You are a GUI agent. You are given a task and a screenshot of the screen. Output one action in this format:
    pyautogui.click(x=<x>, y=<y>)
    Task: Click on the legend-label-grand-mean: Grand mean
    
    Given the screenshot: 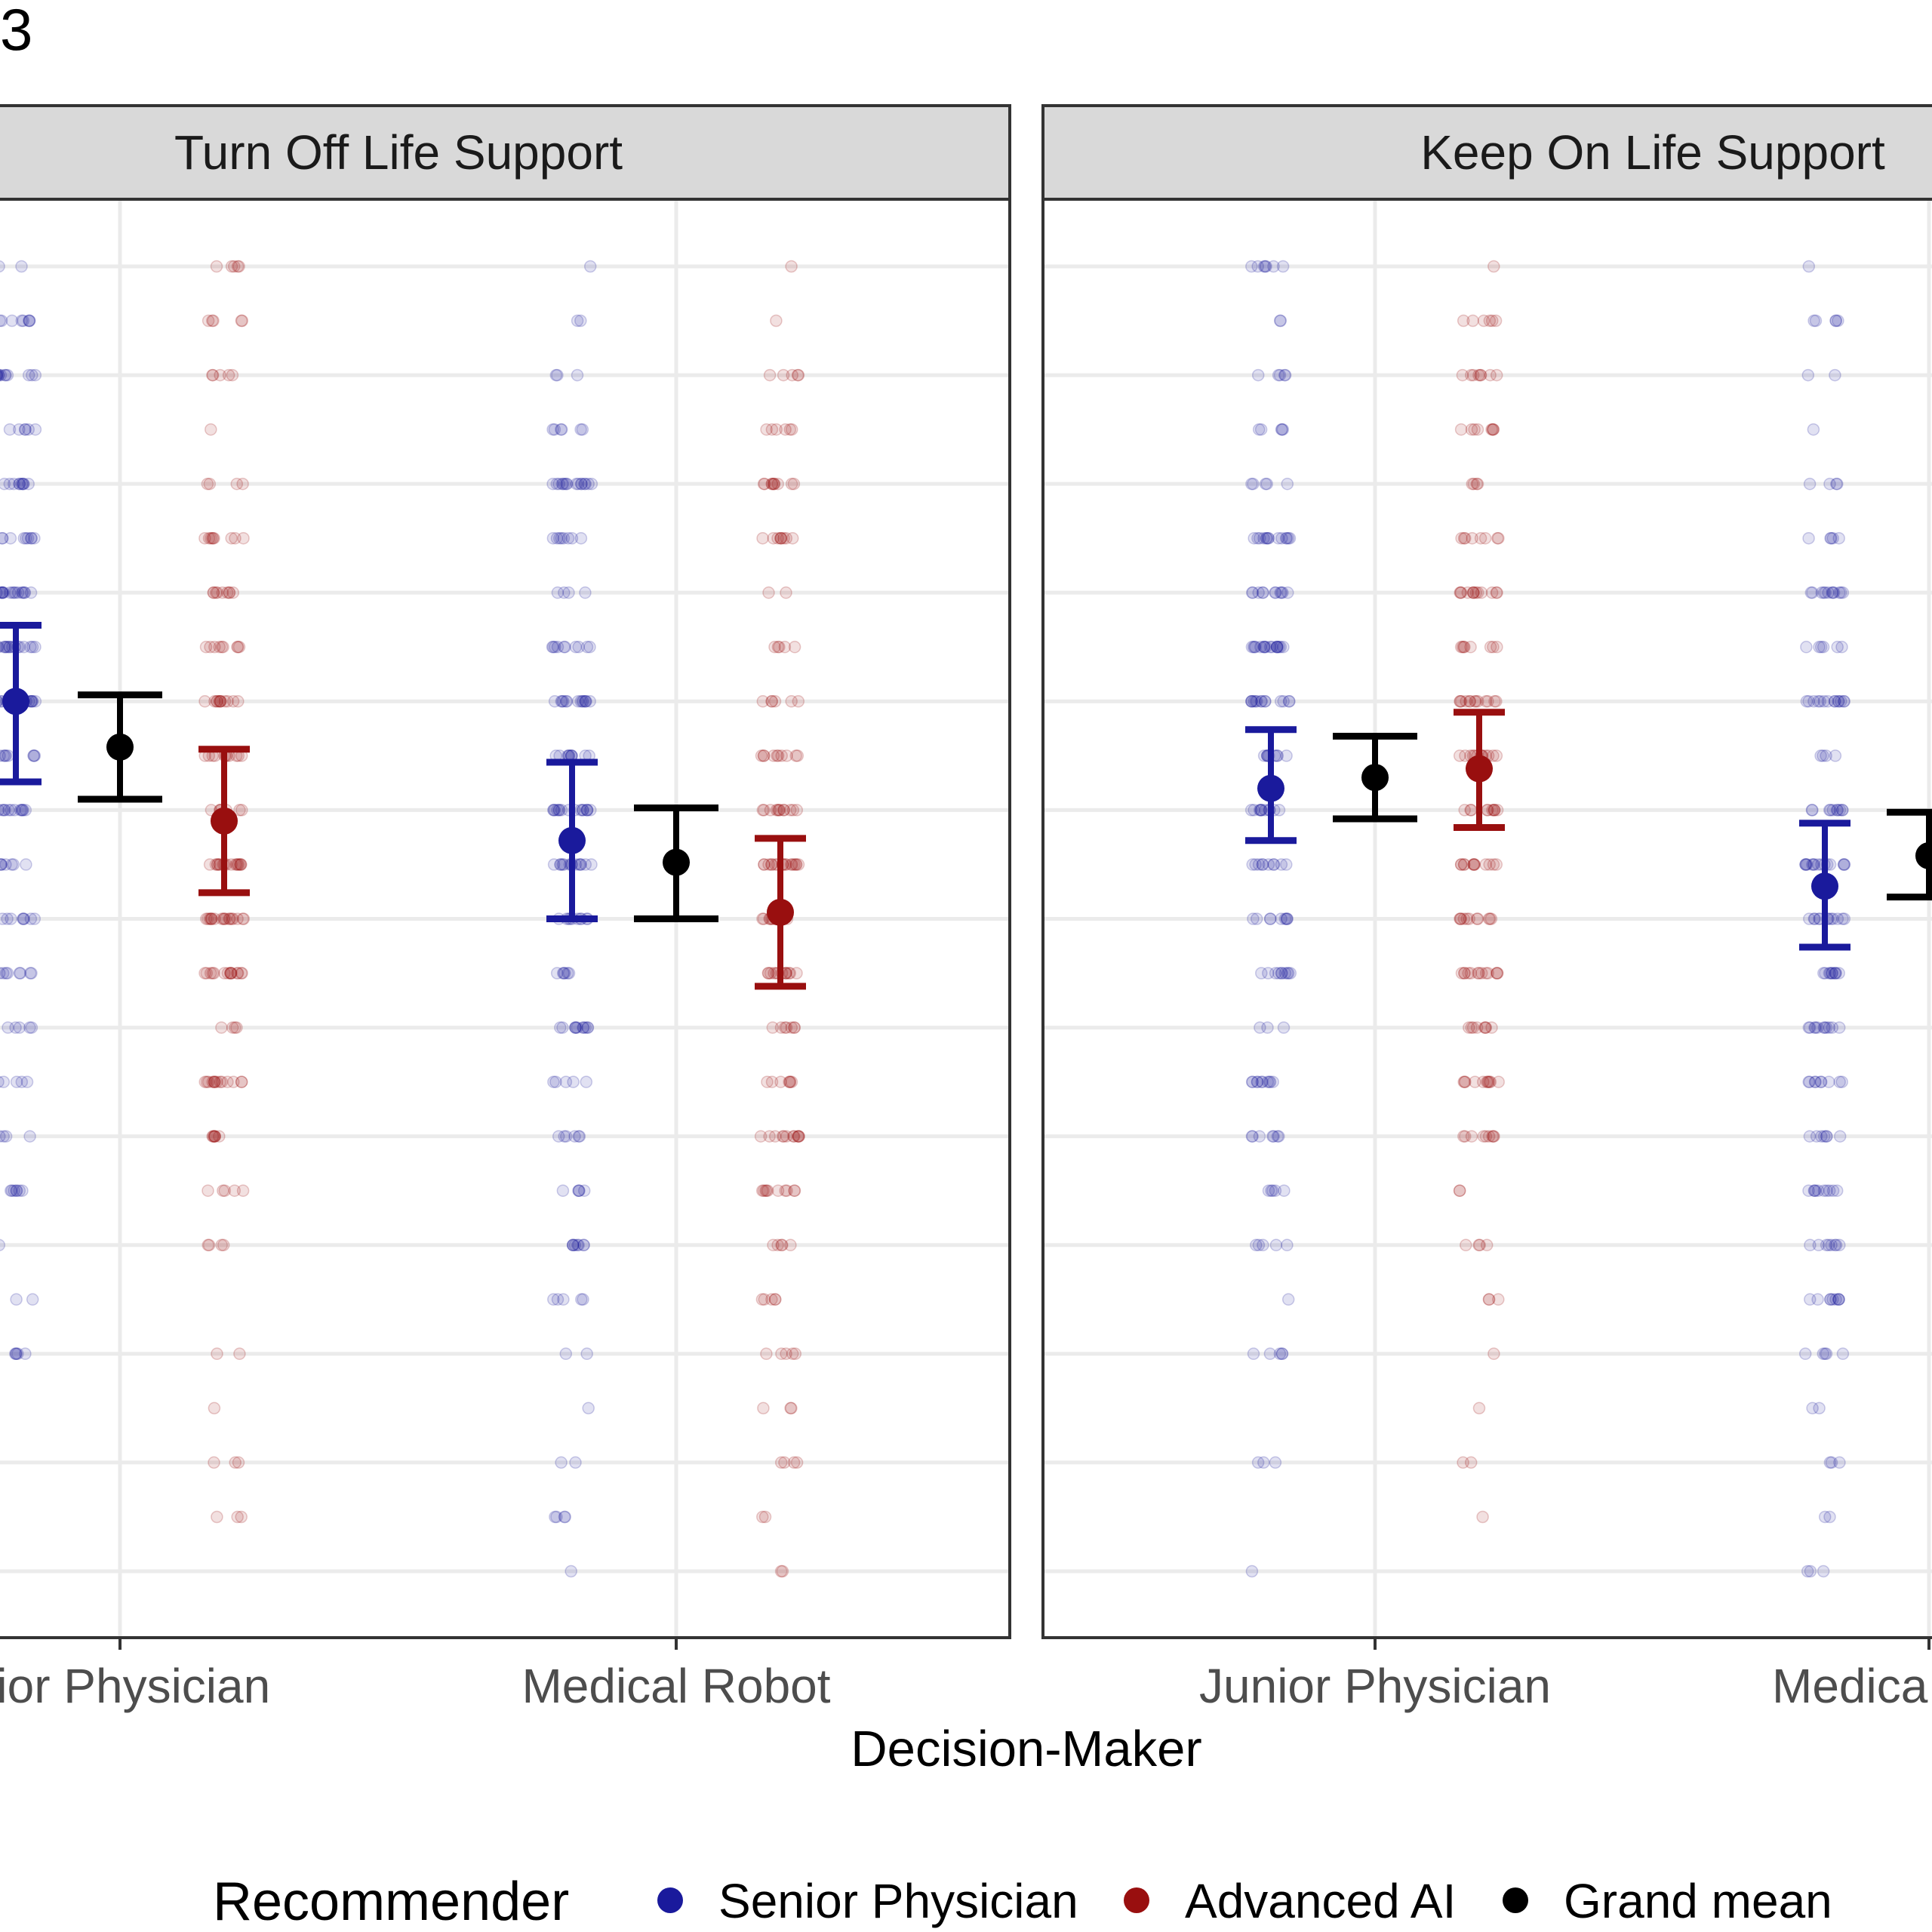 What is the action you would take?
    pyautogui.click(x=1698, y=1901)
    